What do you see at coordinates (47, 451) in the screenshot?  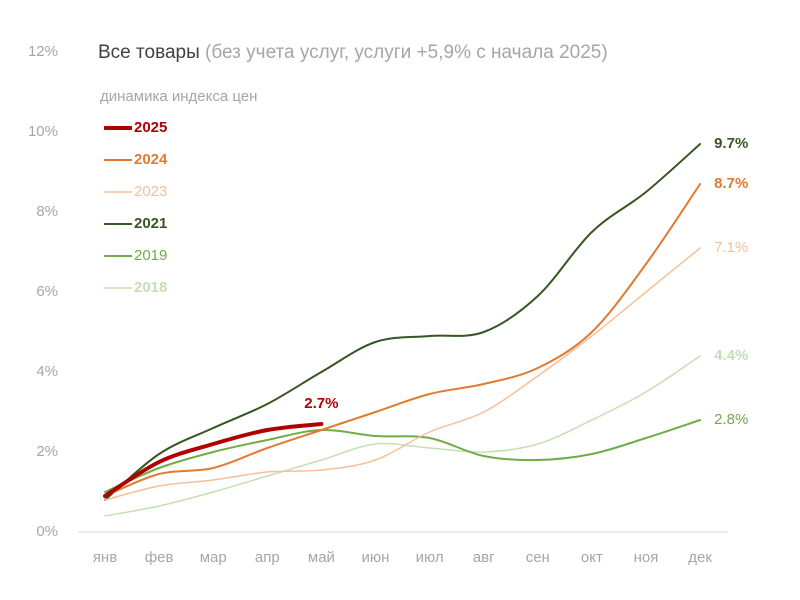 I see `y-tick-label: 2%` at bounding box center [47, 451].